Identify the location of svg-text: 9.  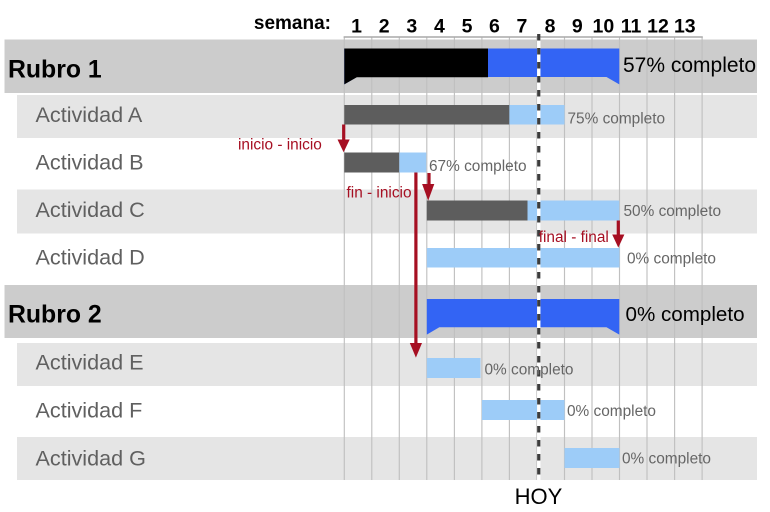
(577, 27).